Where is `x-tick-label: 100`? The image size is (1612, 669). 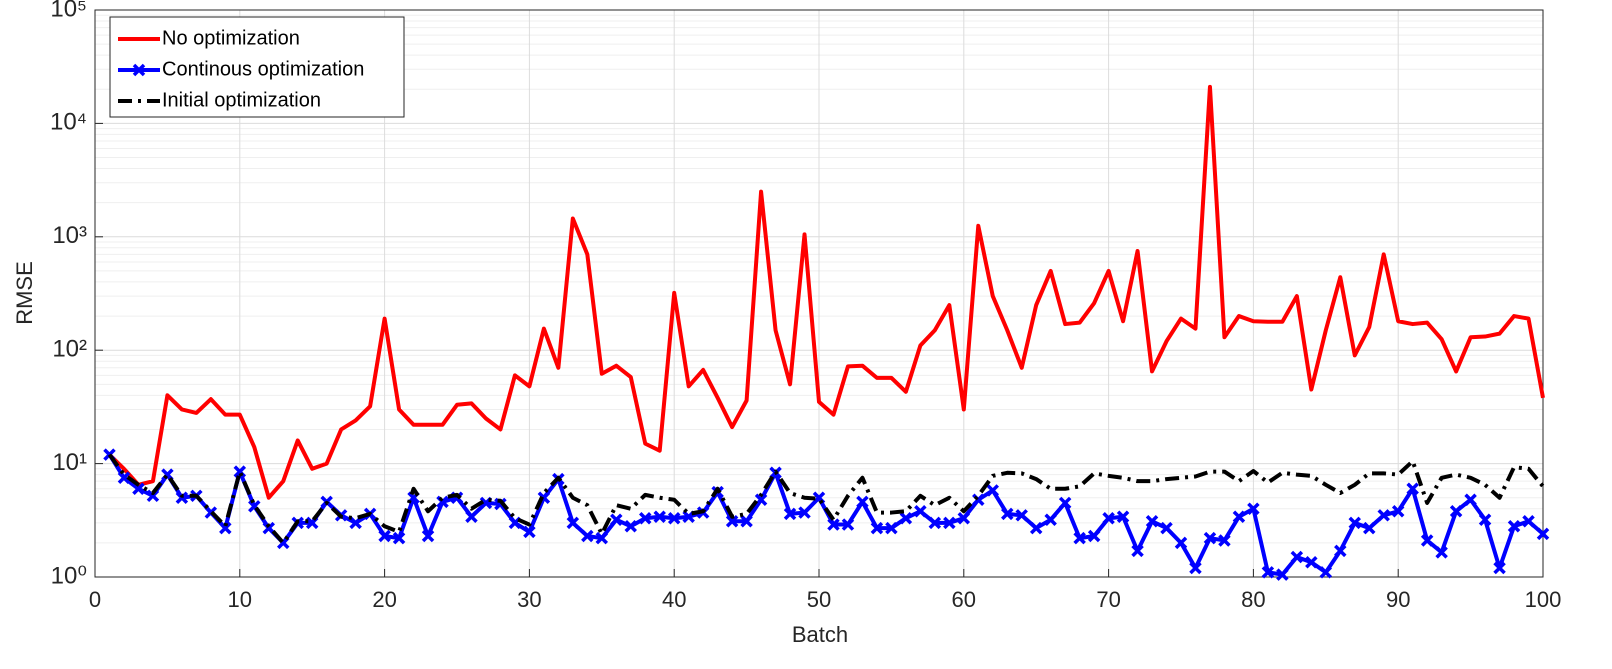 x-tick-label: 100 is located at coordinates (1543, 599).